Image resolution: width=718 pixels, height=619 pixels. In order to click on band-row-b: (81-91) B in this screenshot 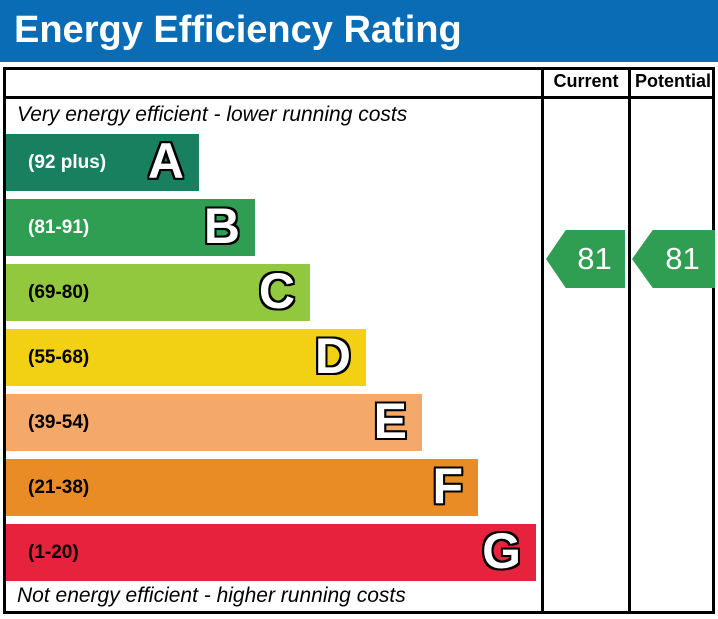, I will do `click(130, 227)`.